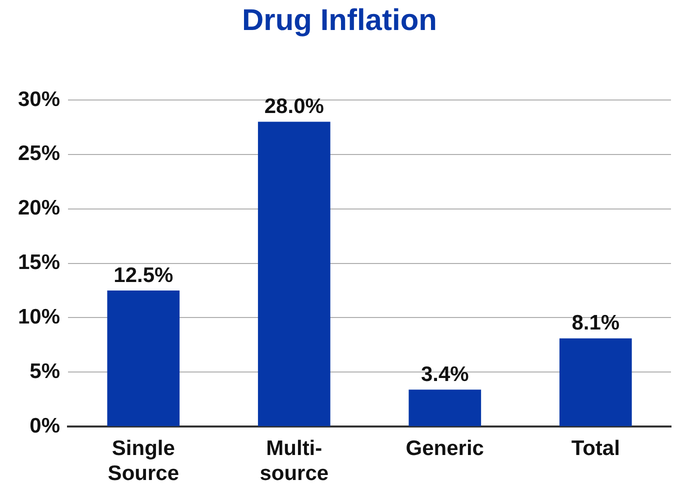 Image resolution: width=679 pixels, height=497 pixels. What do you see at coordinates (39, 317) in the screenshot?
I see `y-tick-label: 10%` at bounding box center [39, 317].